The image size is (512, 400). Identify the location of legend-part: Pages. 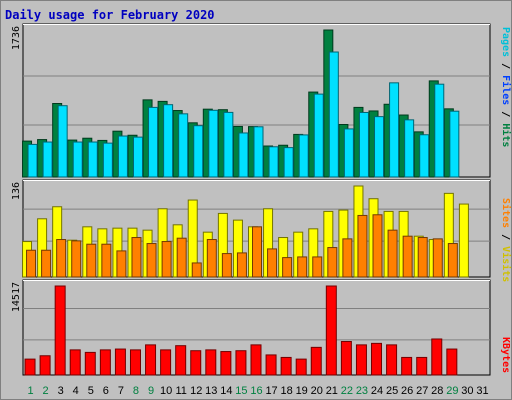
(505, 42).